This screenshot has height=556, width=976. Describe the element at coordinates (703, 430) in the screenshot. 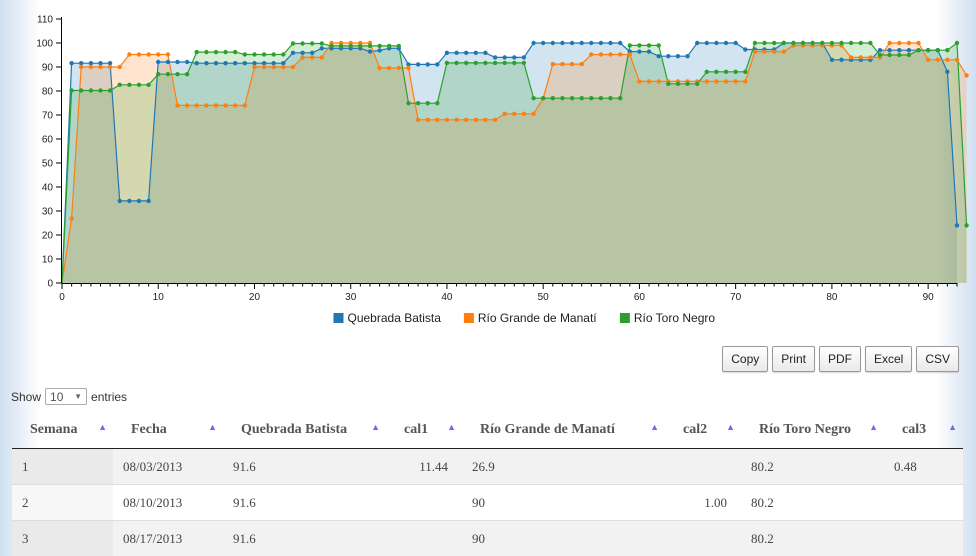

I see `column-header-cal2: cal2▲` at that location.